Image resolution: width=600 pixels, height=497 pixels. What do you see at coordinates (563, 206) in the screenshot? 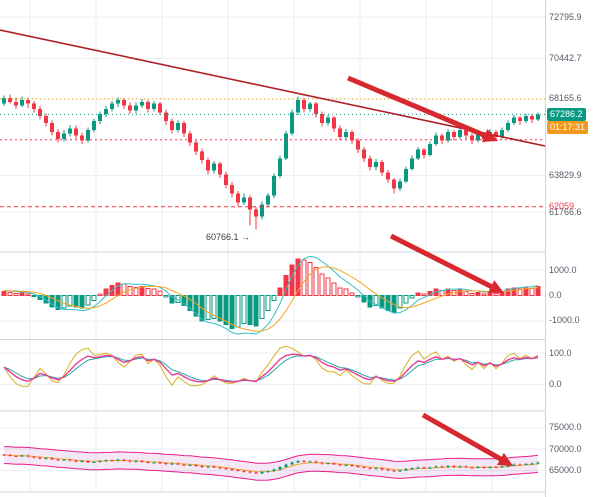
I see `alert-price-label: 62059.` at bounding box center [563, 206].